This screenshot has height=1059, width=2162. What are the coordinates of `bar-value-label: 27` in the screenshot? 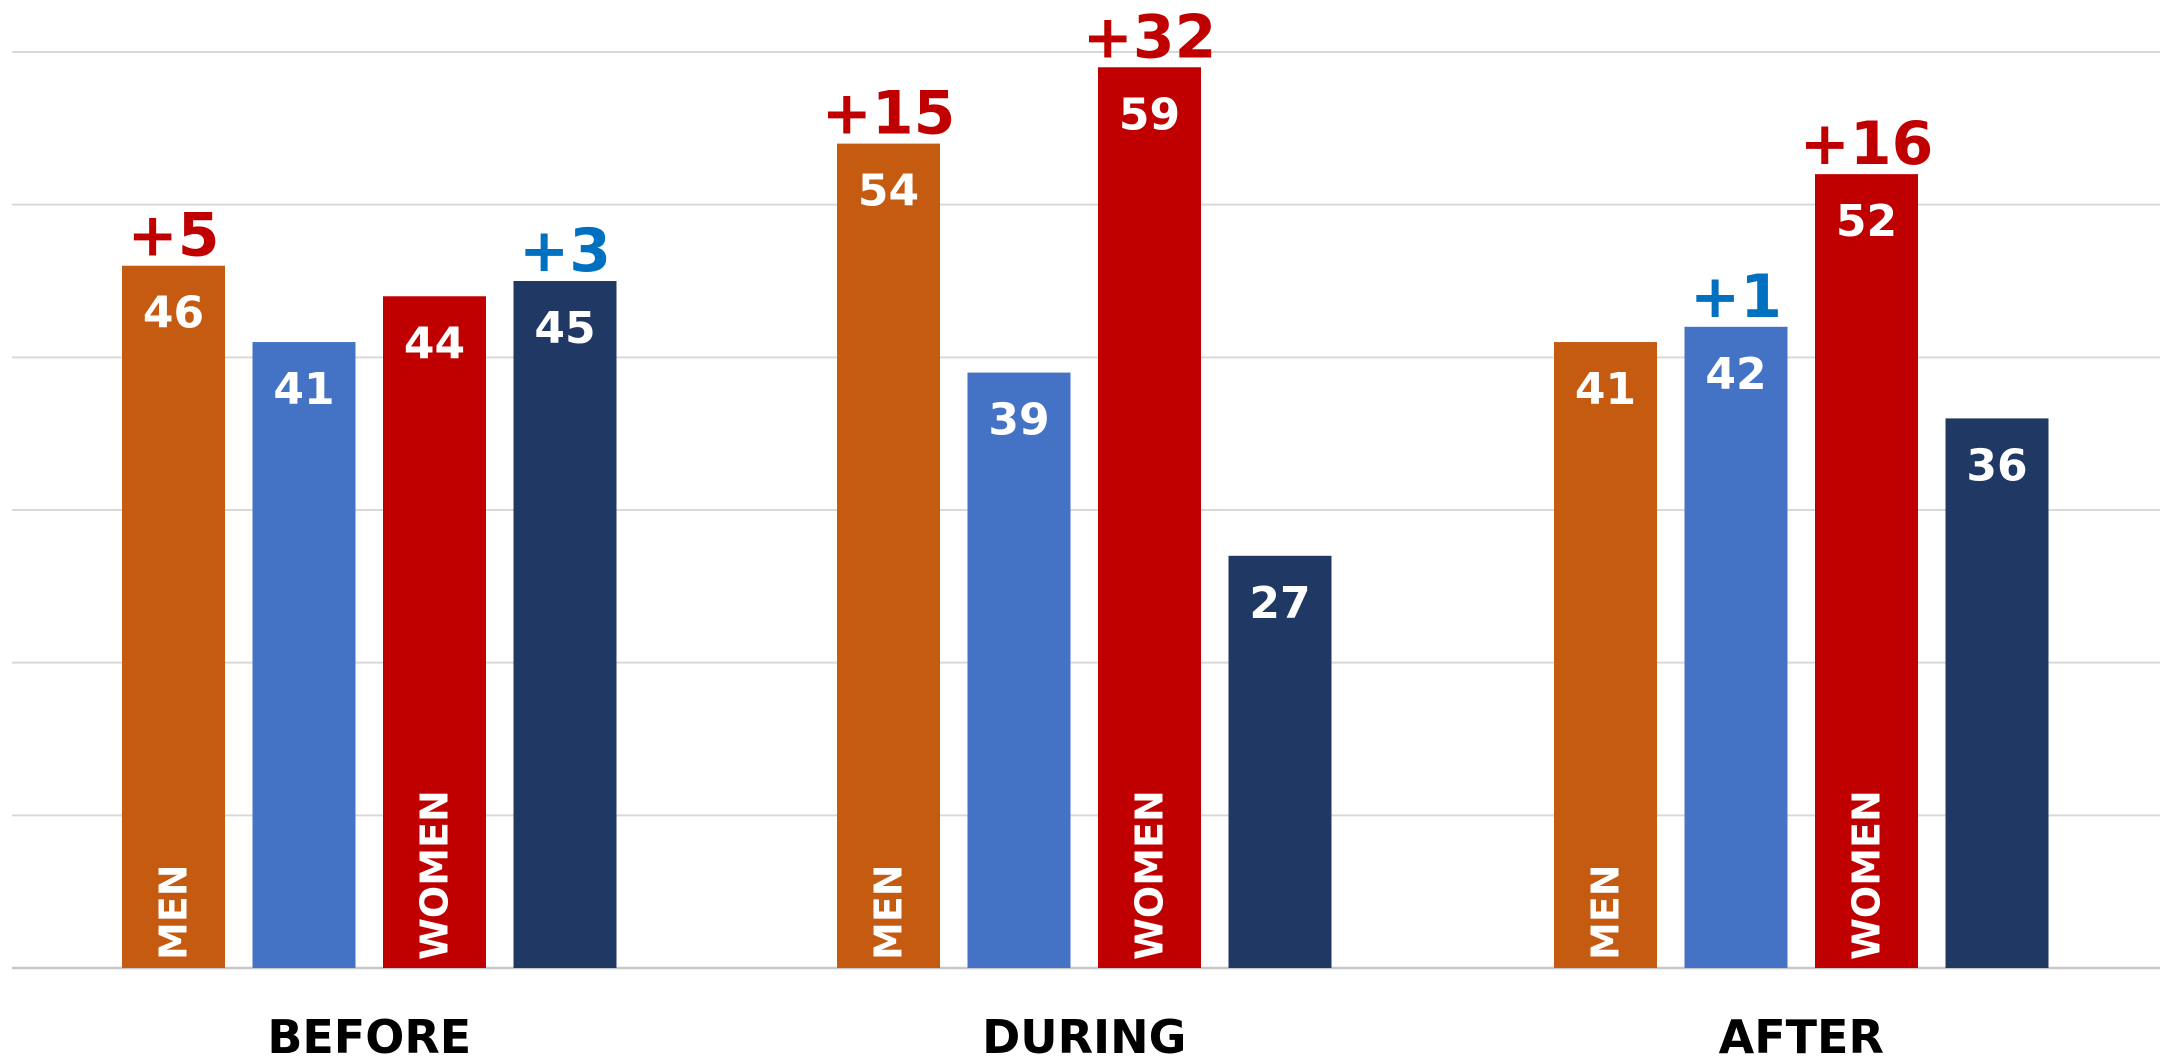 It's located at (1279, 603).